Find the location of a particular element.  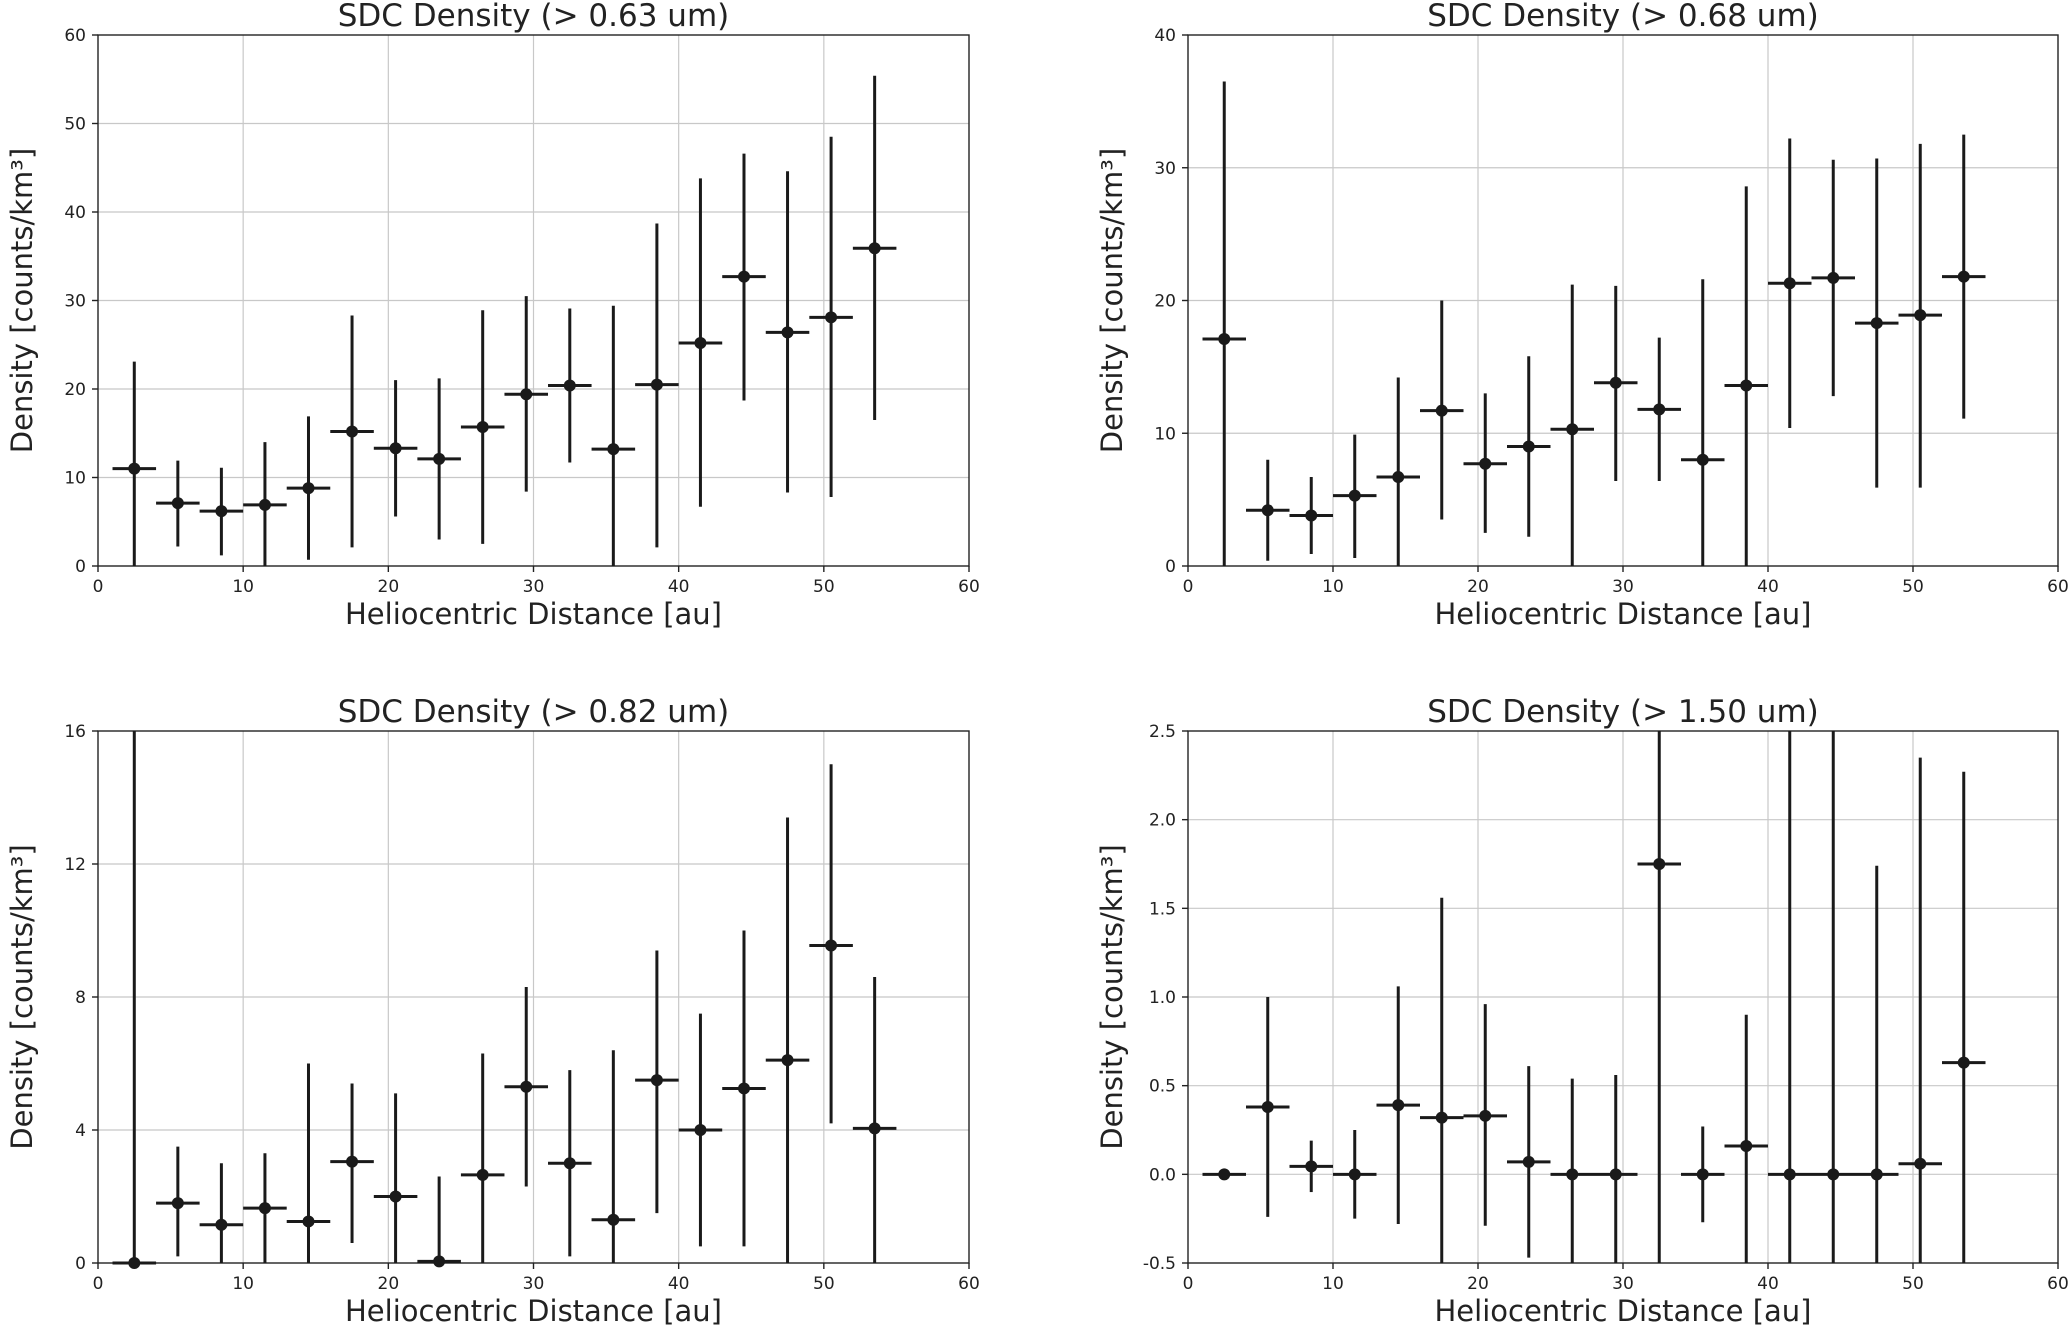

y-tick-label: 0.0 is located at coordinates (1162, 1175).